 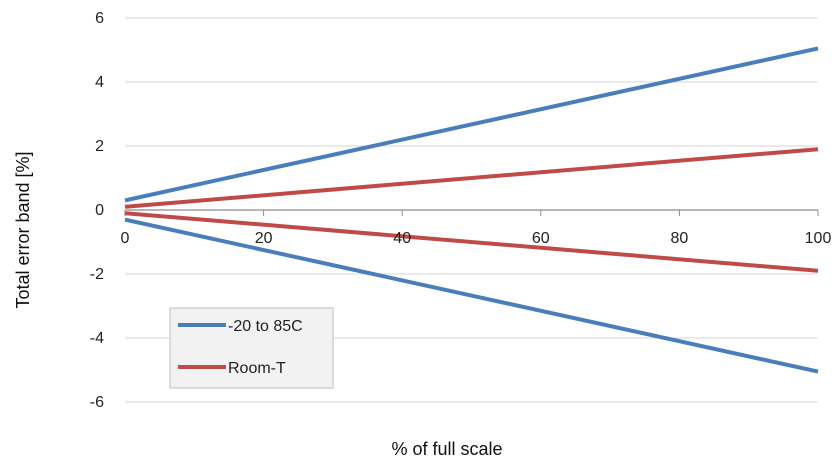 What do you see at coordinates (402, 238) in the screenshot?
I see `x-tick-label: 40` at bounding box center [402, 238].